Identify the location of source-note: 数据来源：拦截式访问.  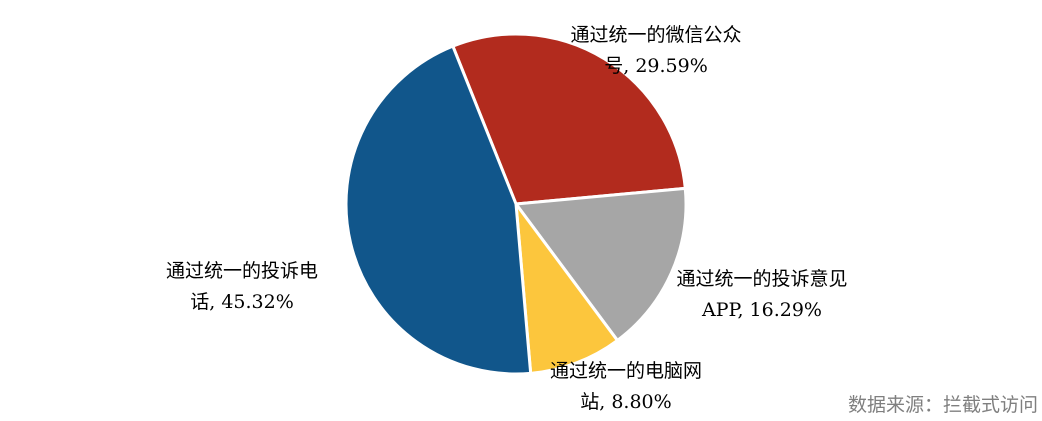
(942, 405).